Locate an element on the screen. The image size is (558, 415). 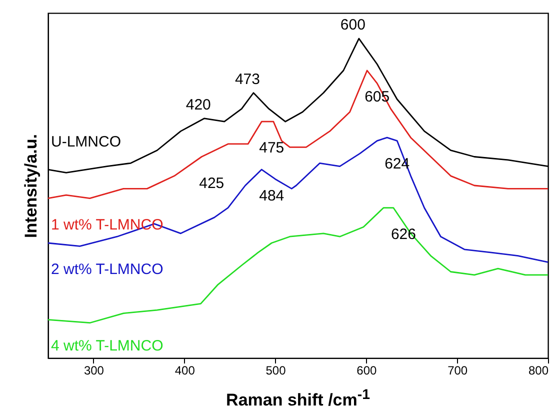
annotation: 420 is located at coordinates (198, 105).